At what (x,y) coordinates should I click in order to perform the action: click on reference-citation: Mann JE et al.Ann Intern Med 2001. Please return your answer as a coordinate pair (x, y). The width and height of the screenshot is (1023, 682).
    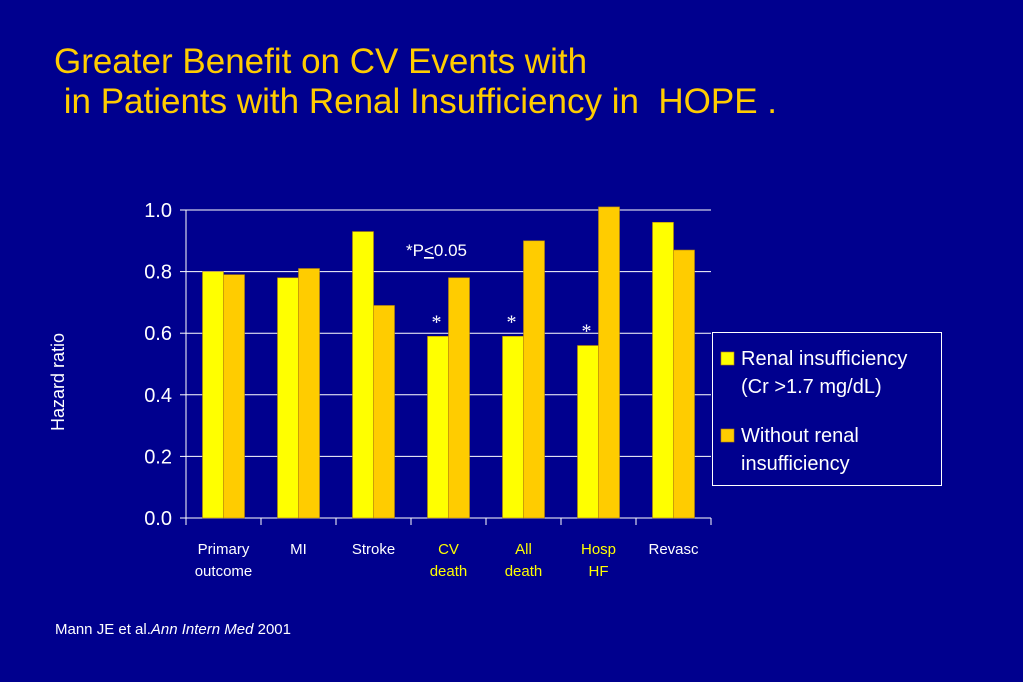
    Looking at the image, I should click on (173, 629).